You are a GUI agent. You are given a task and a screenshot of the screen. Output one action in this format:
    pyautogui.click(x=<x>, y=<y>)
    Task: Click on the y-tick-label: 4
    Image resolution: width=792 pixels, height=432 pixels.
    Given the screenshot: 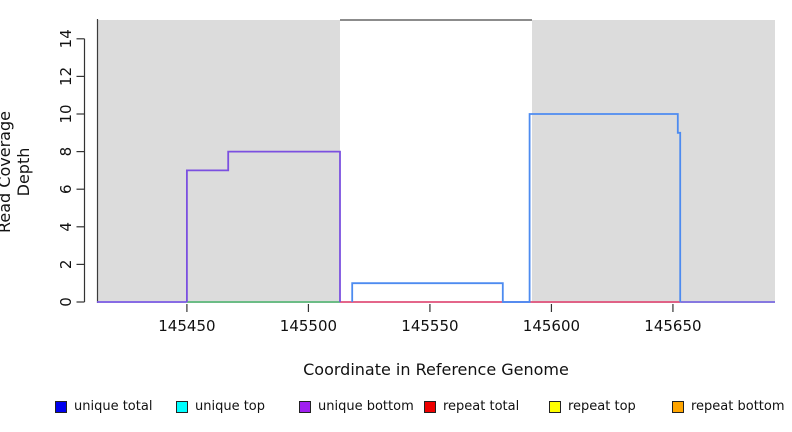 What is the action you would take?
    pyautogui.click(x=66, y=227)
    